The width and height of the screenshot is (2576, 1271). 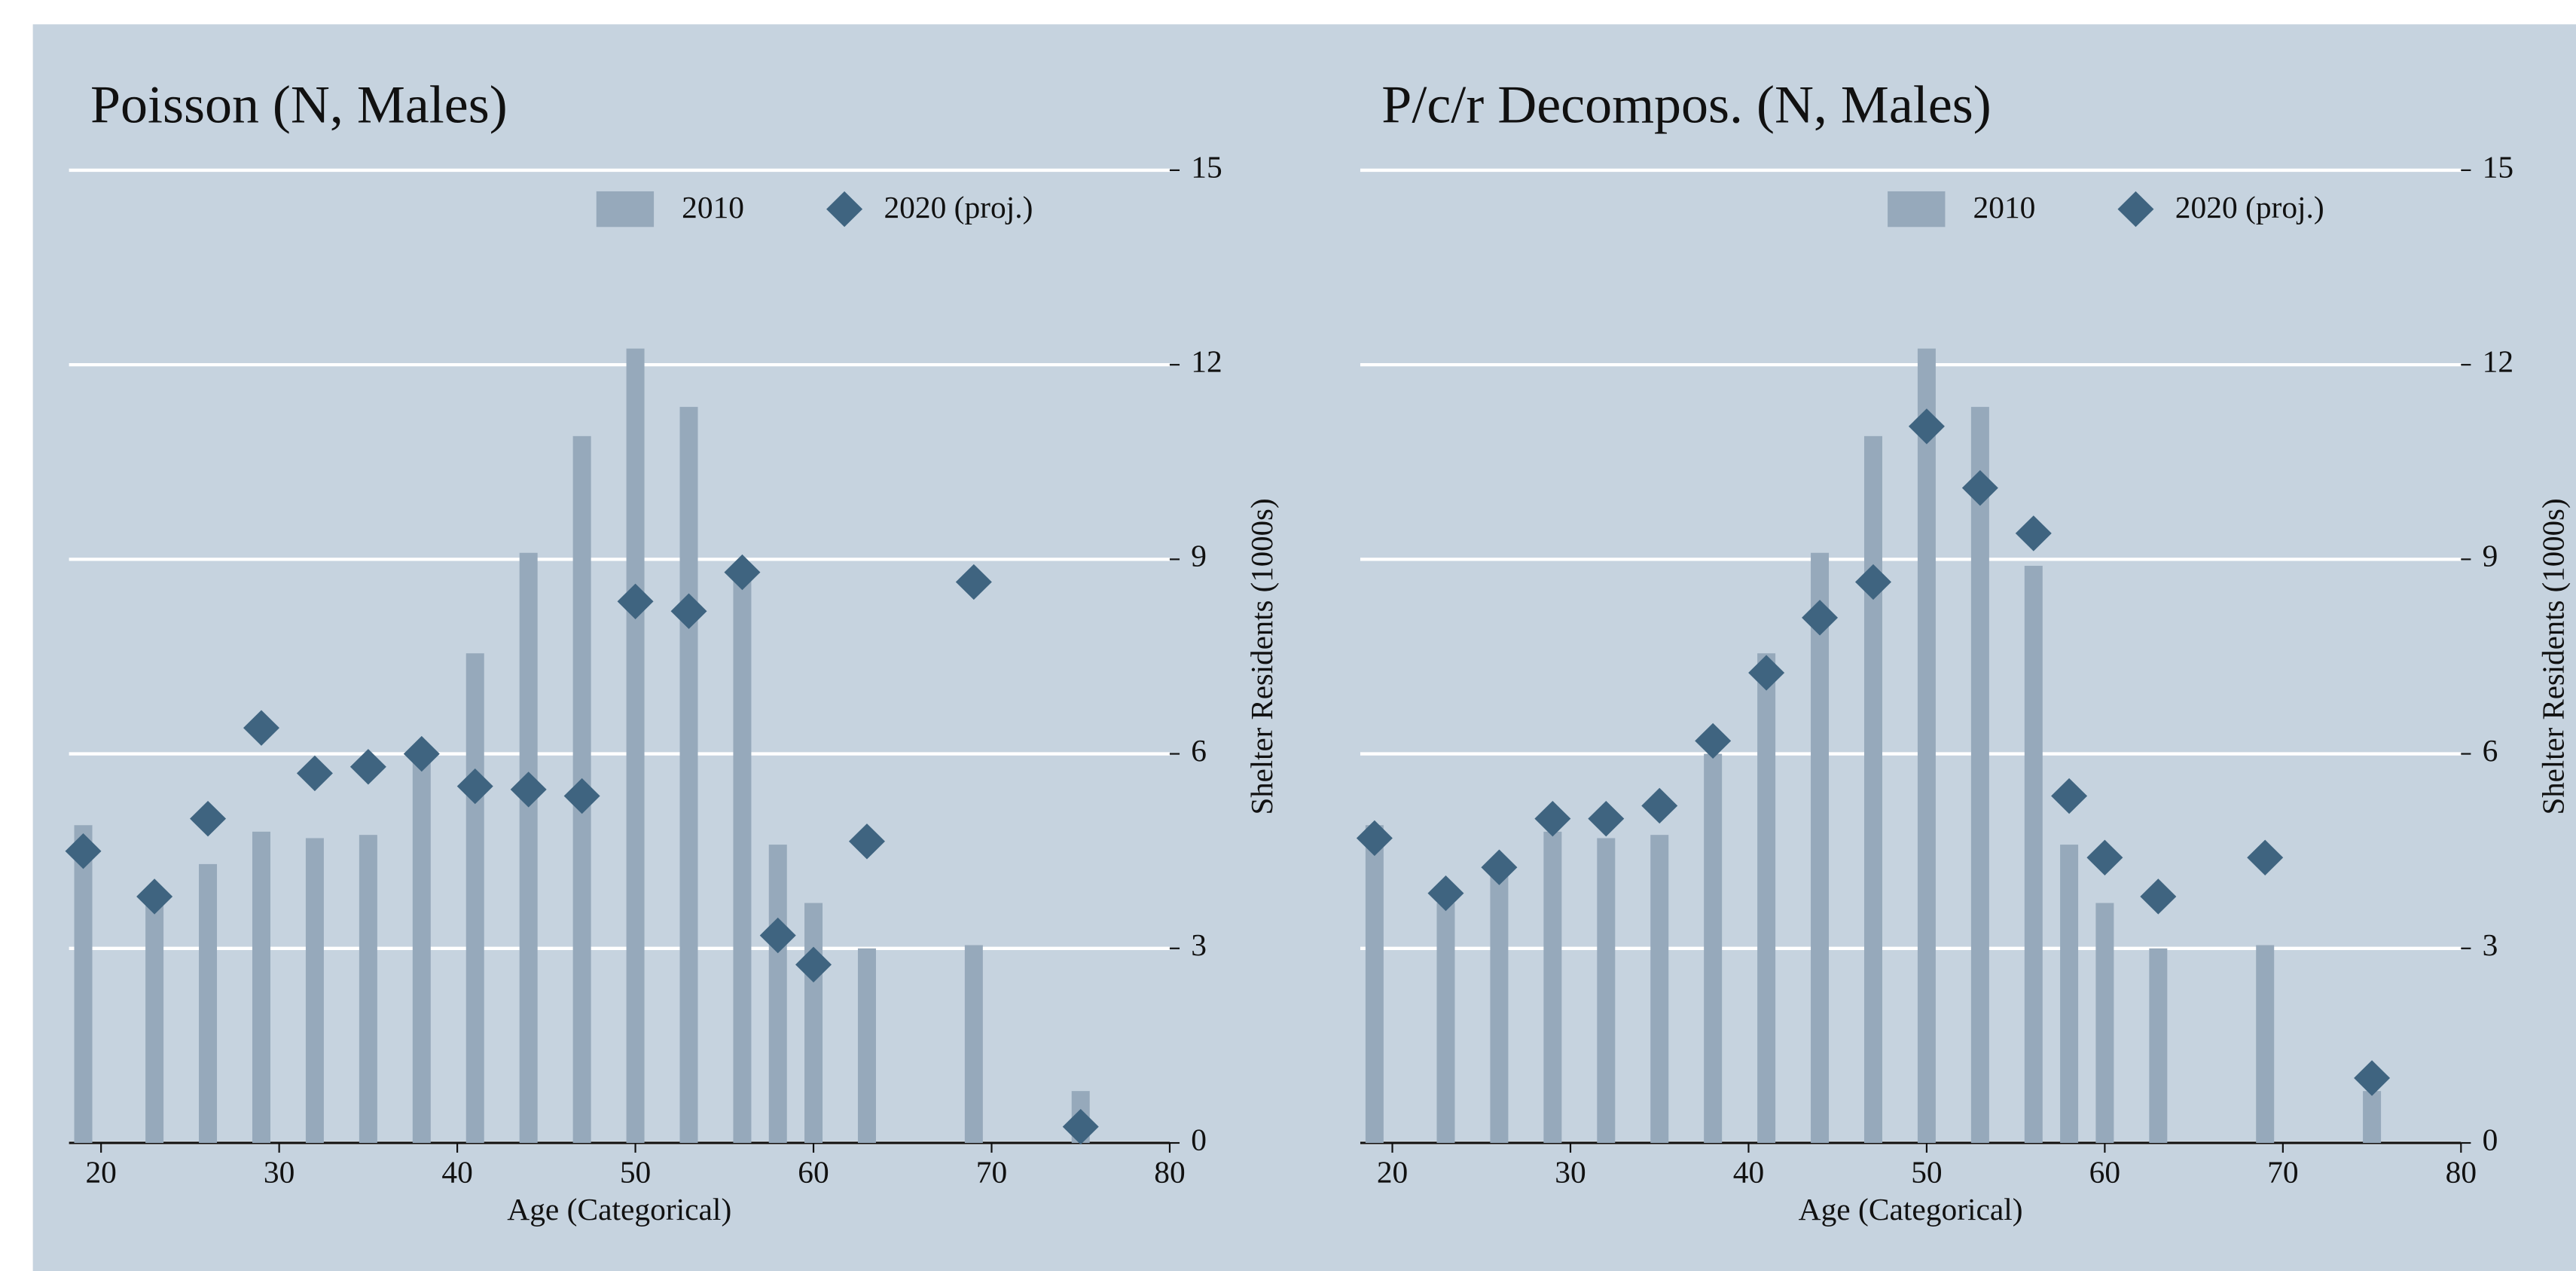 I want to click on chart-title: P/c/r Decompos. (N, Males), so click(x=1686, y=105).